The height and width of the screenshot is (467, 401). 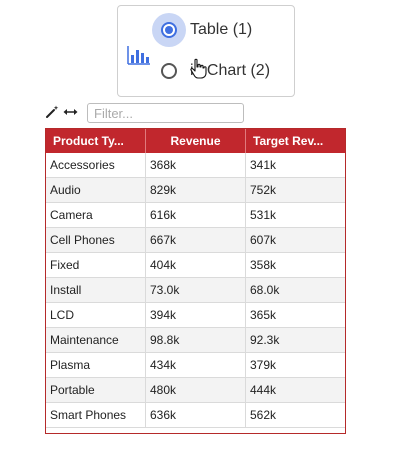 I want to click on table-radio, so click(x=169, y=30).